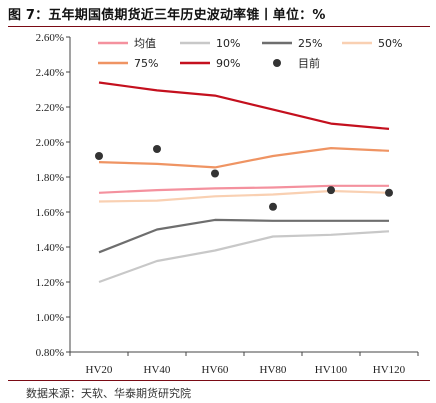 The height and width of the screenshot is (403, 436). What do you see at coordinates (50, 248) in the screenshot?
I see `y-tick-label: 1.40%` at bounding box center [50, 248].